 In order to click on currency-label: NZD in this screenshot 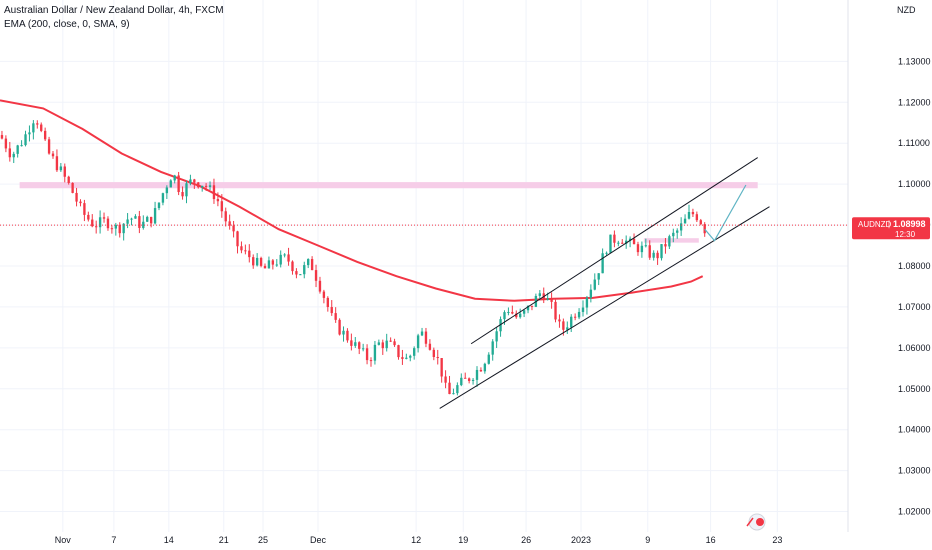, I will do `click(906, 10)`.